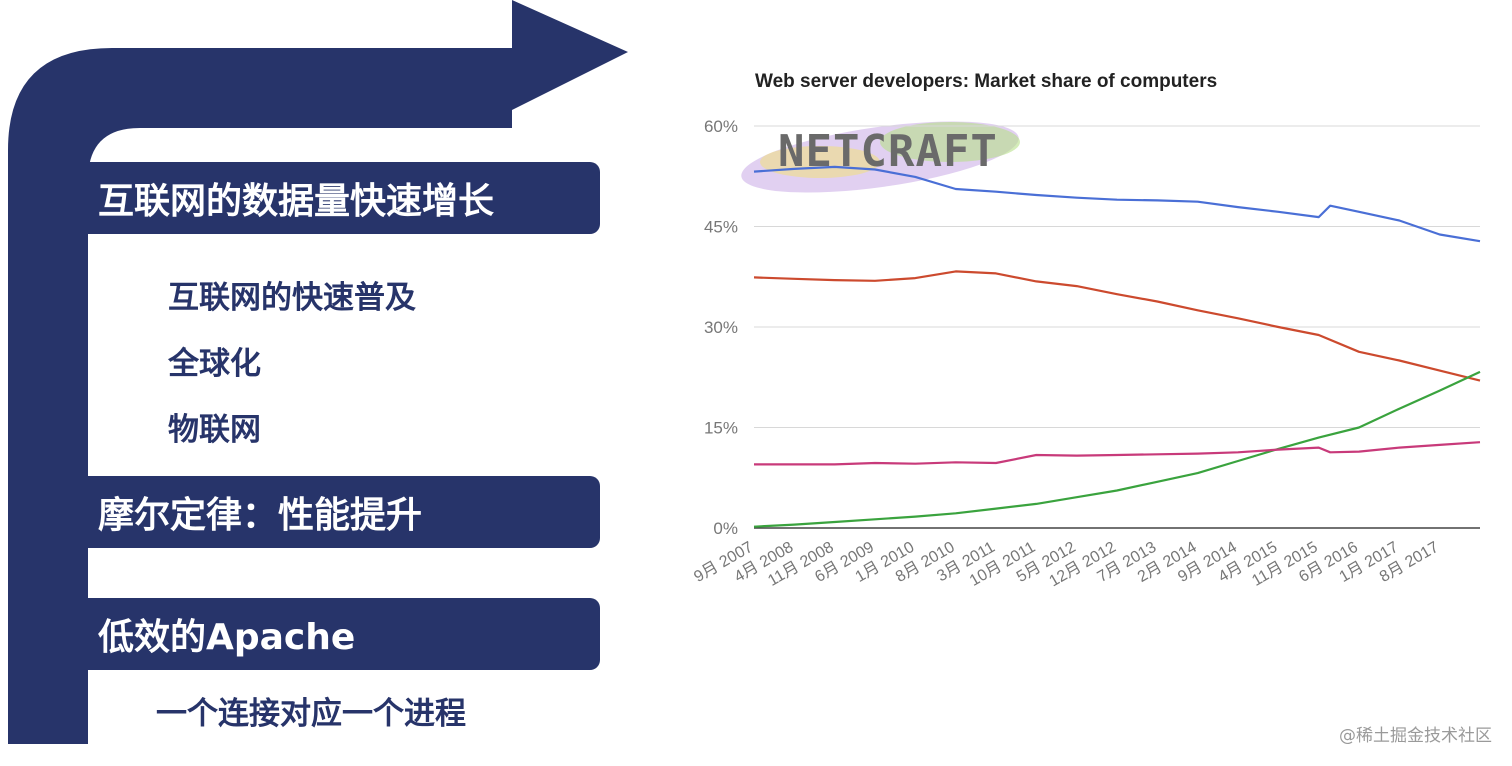 Image resolution: width=1512 pixels, height=766 pixels. Describe the element at coordinates (214, 430) in the screenshot. I see `item-iot: 物联网` at that location.